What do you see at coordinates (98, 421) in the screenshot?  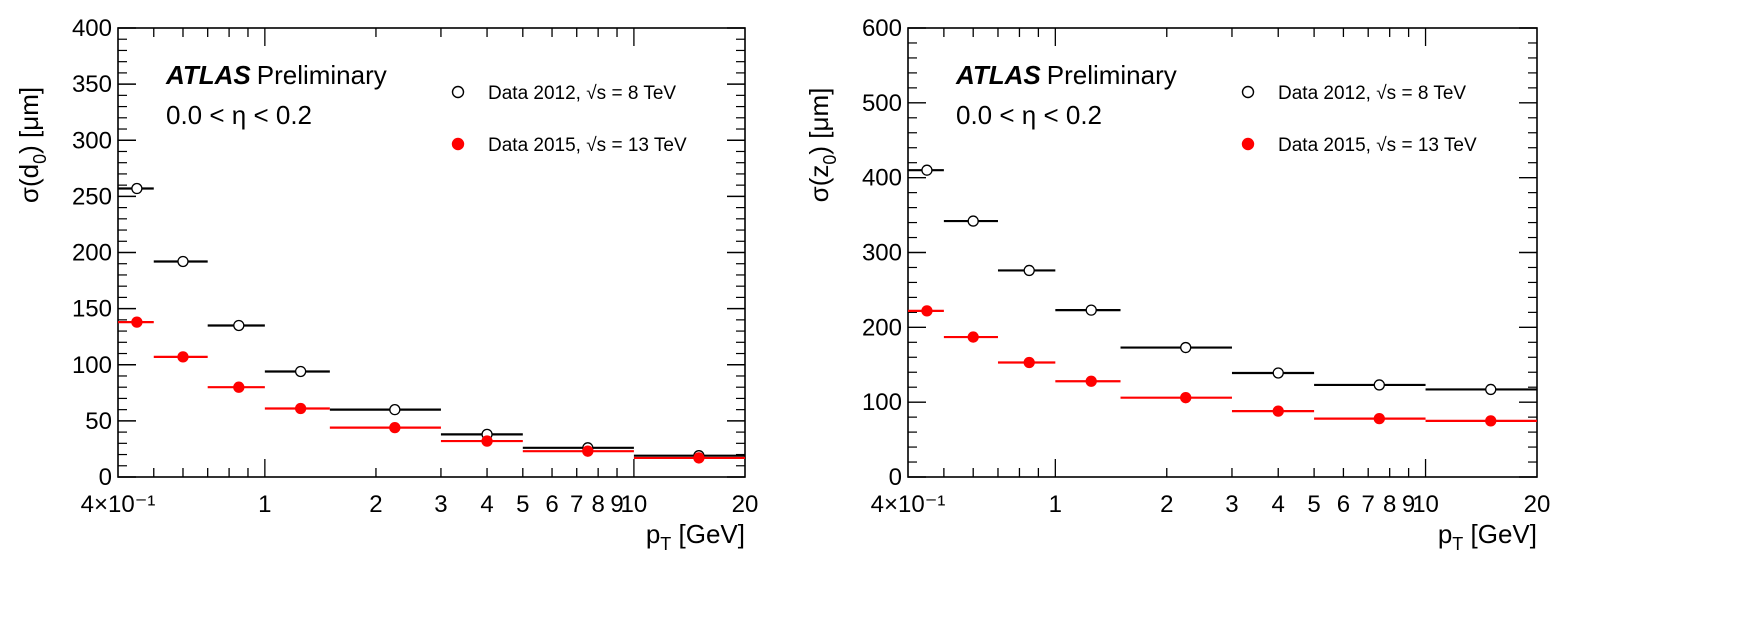 I see `y-tick-label: 50` at bounding box center [98, 421].